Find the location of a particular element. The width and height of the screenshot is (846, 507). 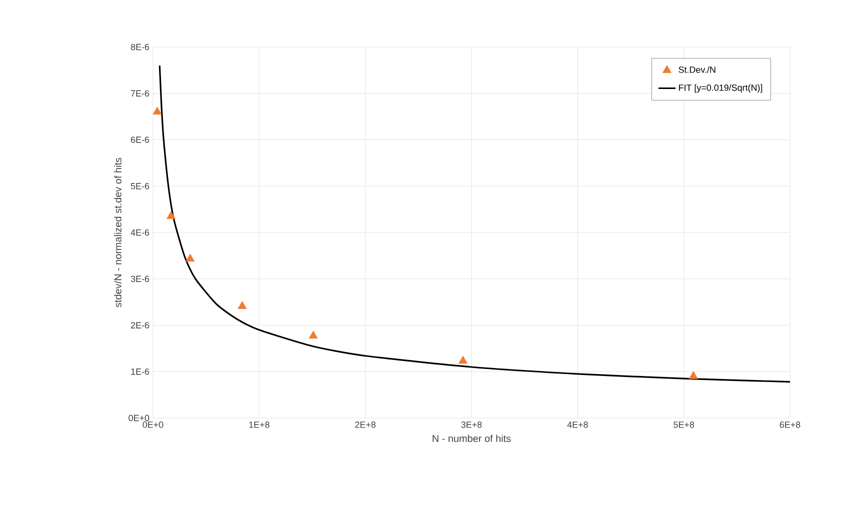

x-tick-label: 4E+8 is located at coordinates (577, 425).